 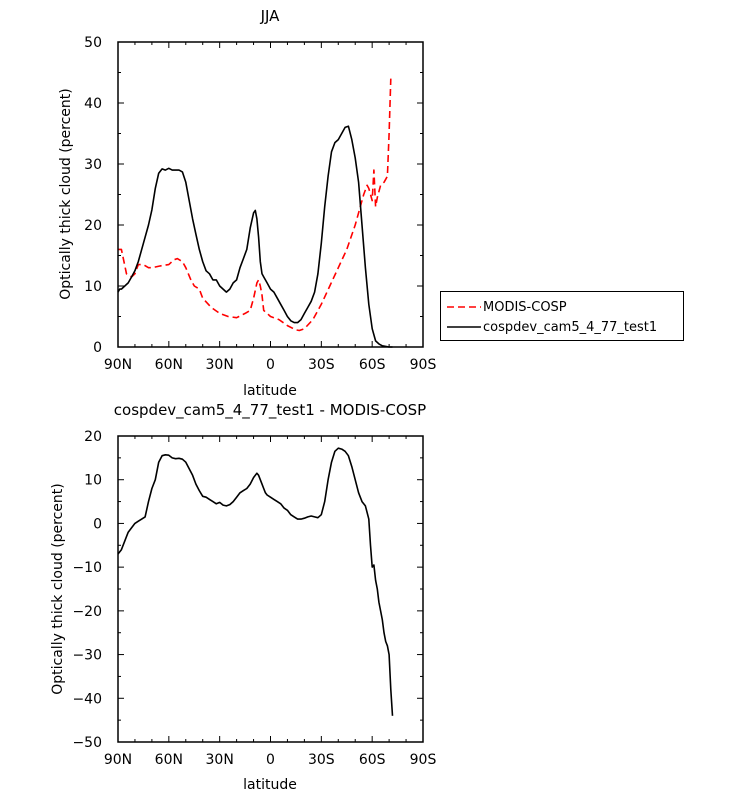 I want to click on legend-item-cospdev: cospdev_cam5_4_77_test1, so click(x=549, y=327).